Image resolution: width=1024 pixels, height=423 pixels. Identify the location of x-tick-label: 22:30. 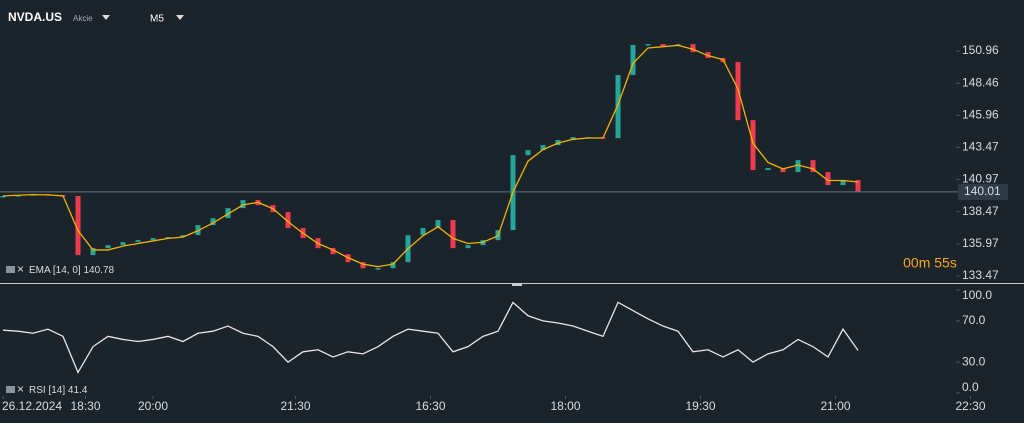
(970, 406).